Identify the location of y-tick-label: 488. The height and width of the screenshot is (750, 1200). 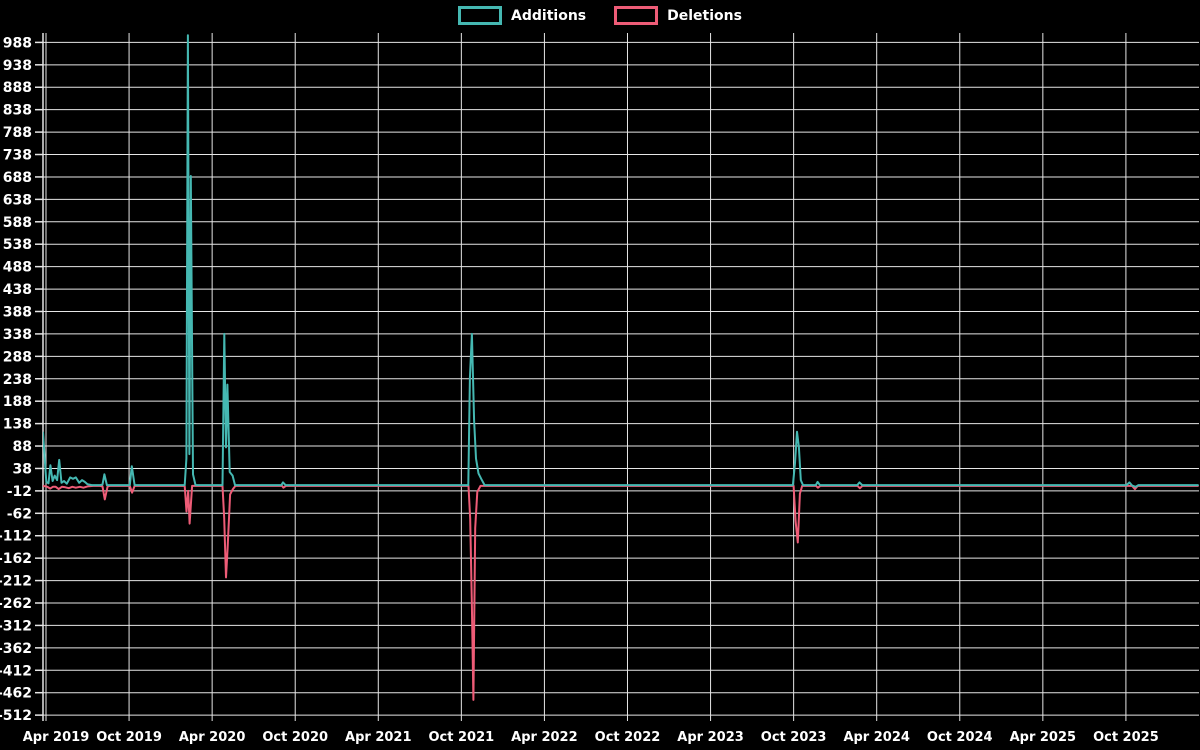
(17, 268).